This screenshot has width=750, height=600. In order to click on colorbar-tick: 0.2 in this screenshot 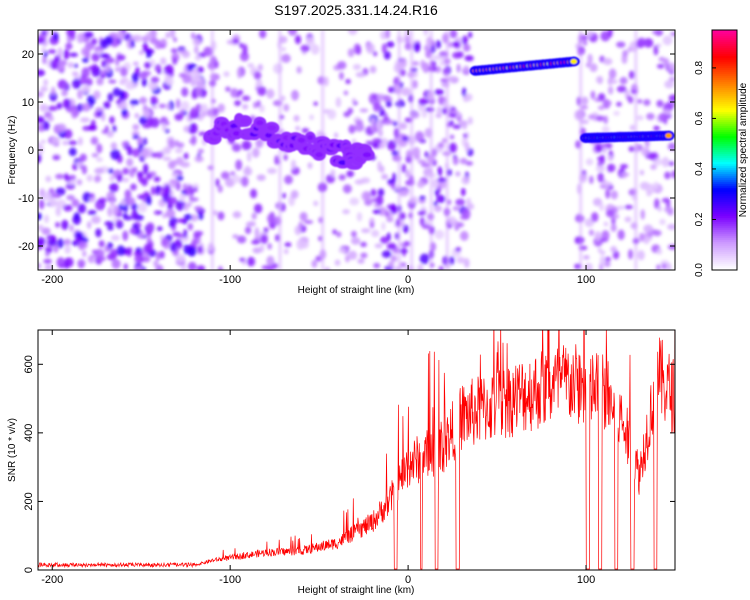, I will do `click(705, 219)`.